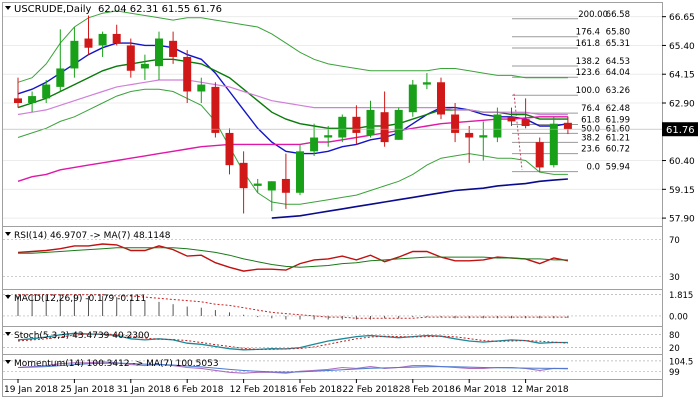 The height and width of the screenshot is (400, 700). I want to click on ohlc-label: 62.04 62.31 61.55 61.76, so click(160, 9).